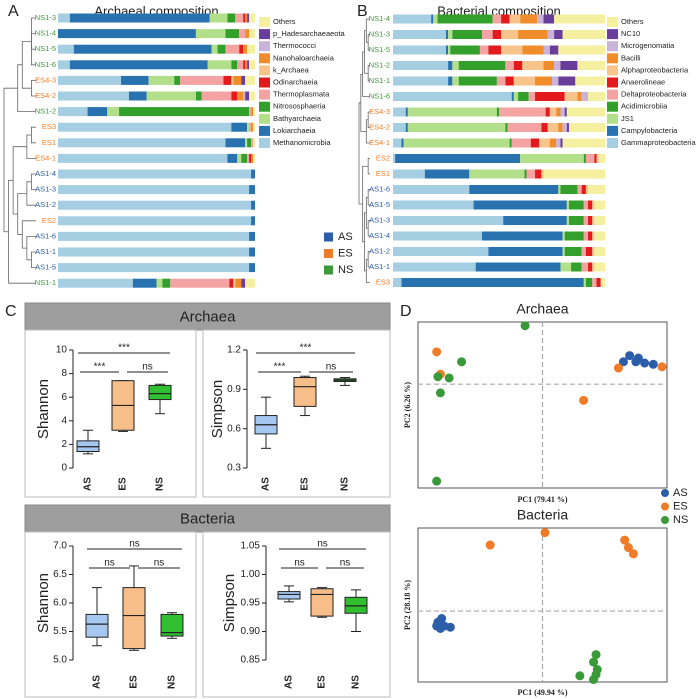 The image size is (696, 699). Describe the element at coordinates (542, 309) in the screenshot. I see `chart-title: Archaea` at that location.